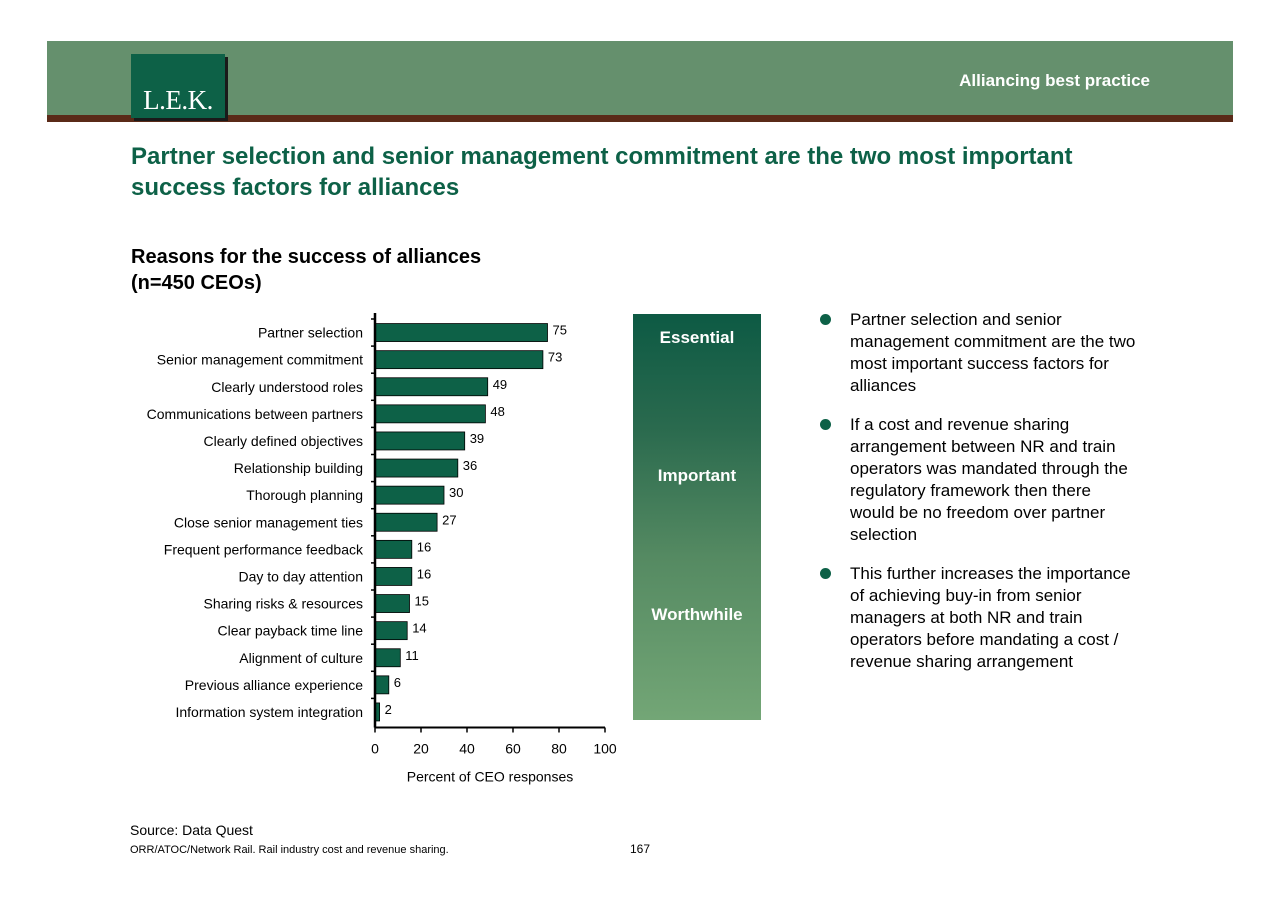  Describe the element at coordinates (268, 522) in the screenshot. I see `category-label: Close senior management ties` at that location.